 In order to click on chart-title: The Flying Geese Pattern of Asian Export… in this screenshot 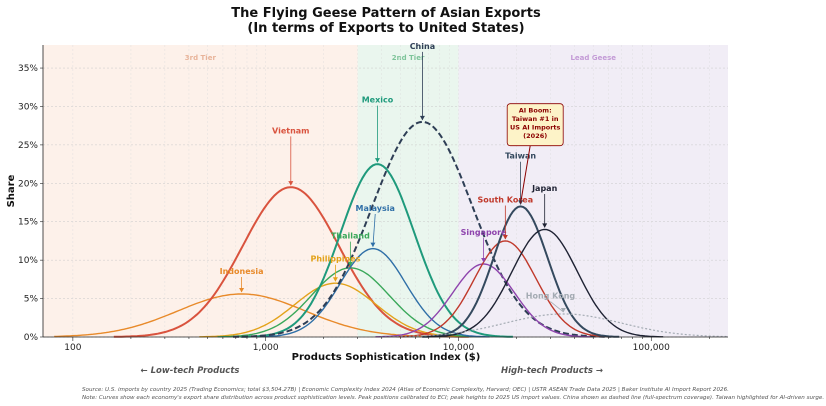, I will do `click(386, 13)`.